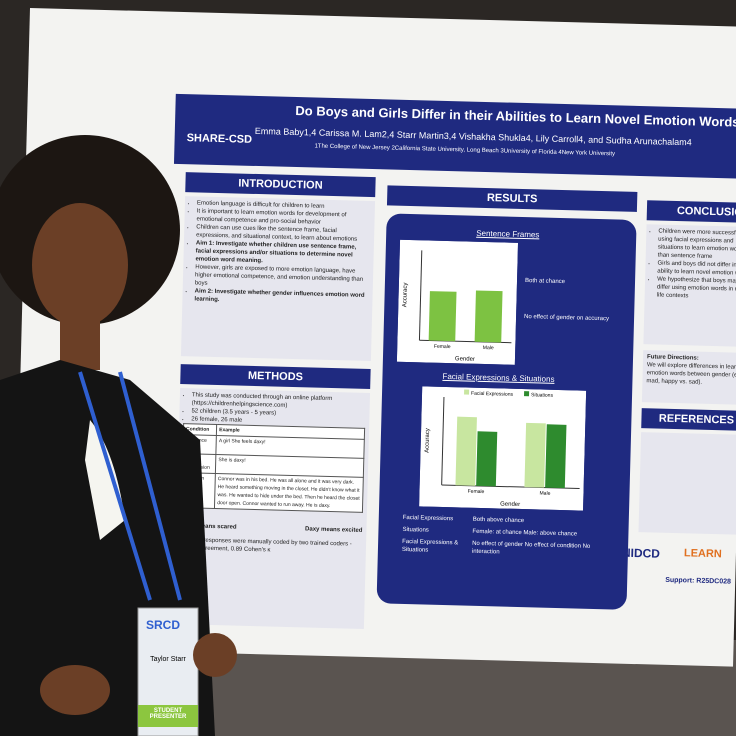 The height and width of the screenshot is (736, 736). I want to click on badge-name: Taylor Starr, so click(168, 659).